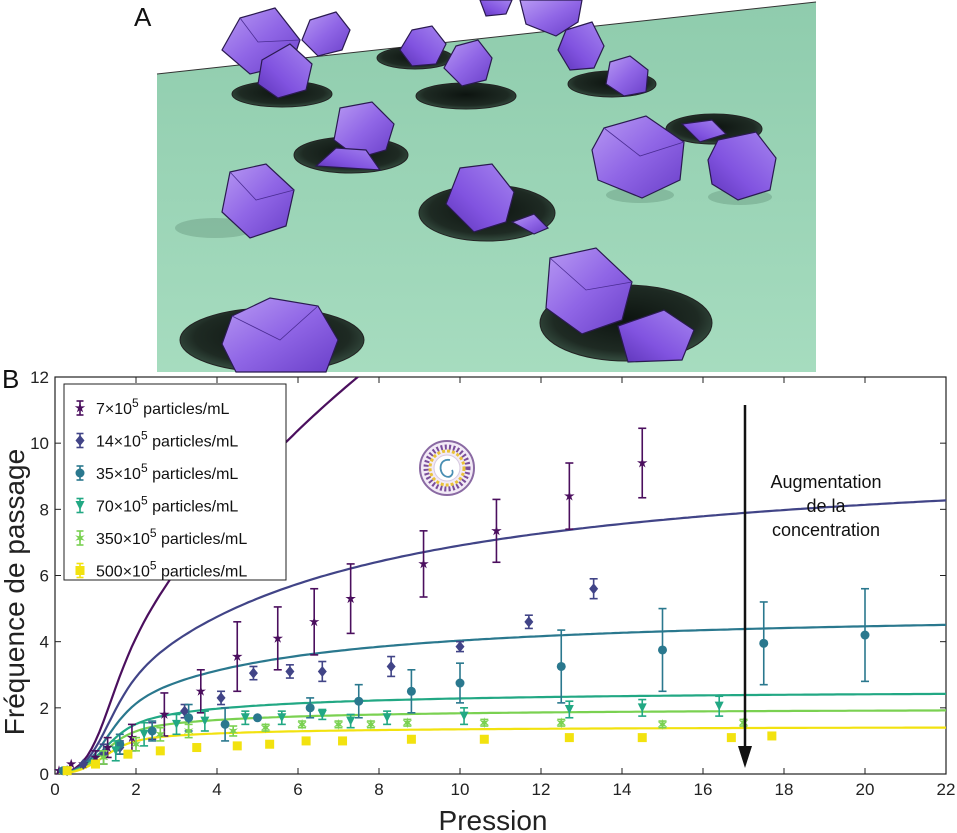 Image resolution: width=957 pixels, height=833 pixels. I want to click on x-tick-label: 12, so click(541, 789).